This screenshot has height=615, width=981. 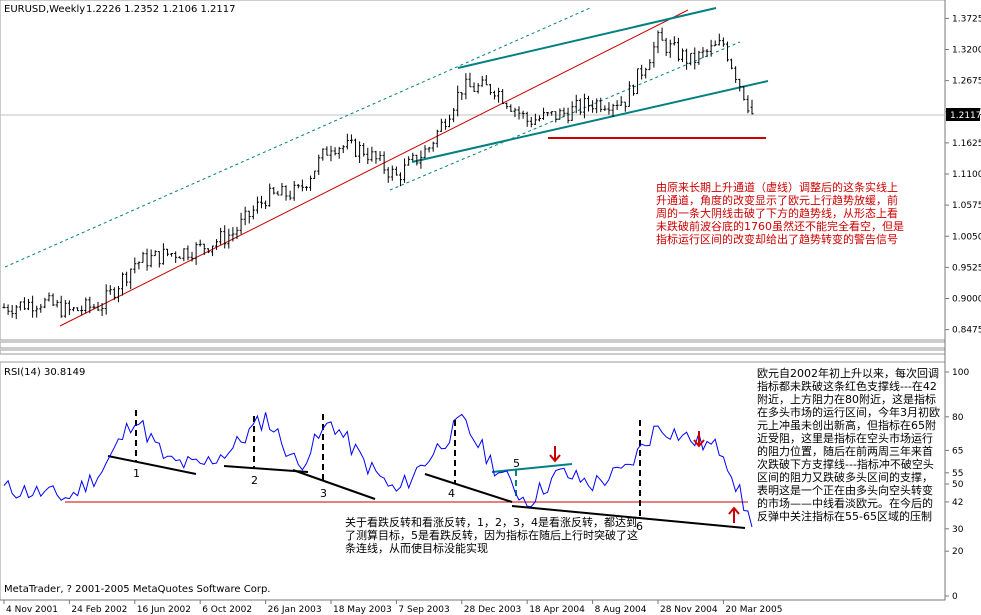 I want to click on time-tick-label: 6 Oct 2002, so click(x=227, y=610).